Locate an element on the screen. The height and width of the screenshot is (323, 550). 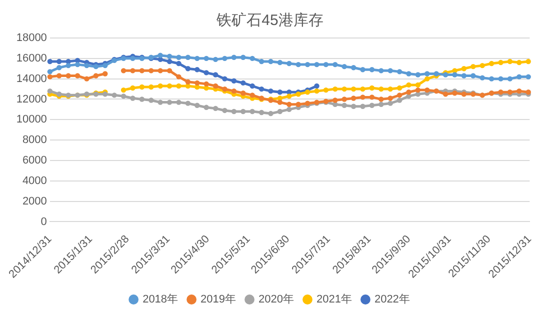
legend-label: 2019年 is located at coordinates (218, 300).